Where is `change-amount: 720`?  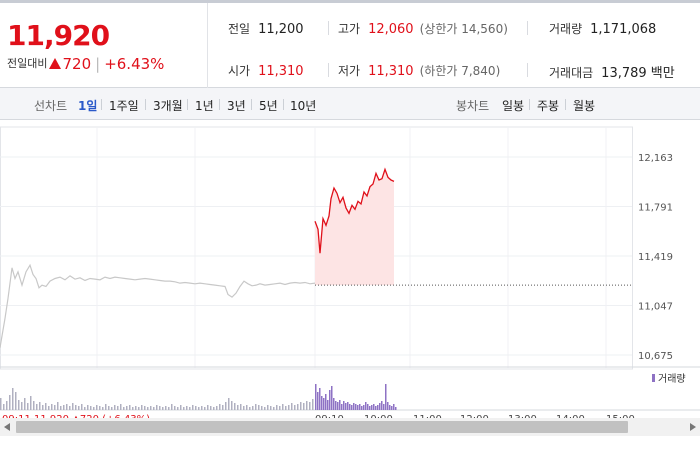 change-amount: 720 is located at coordinates (77, 64).